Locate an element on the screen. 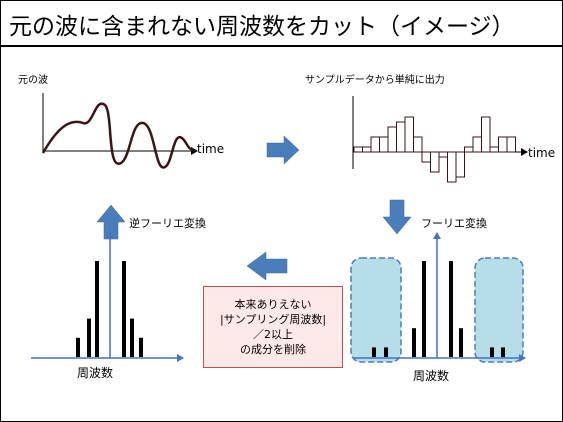 The image size is (563, 422). sampled-output-plot is located at coordinates (440, 139).